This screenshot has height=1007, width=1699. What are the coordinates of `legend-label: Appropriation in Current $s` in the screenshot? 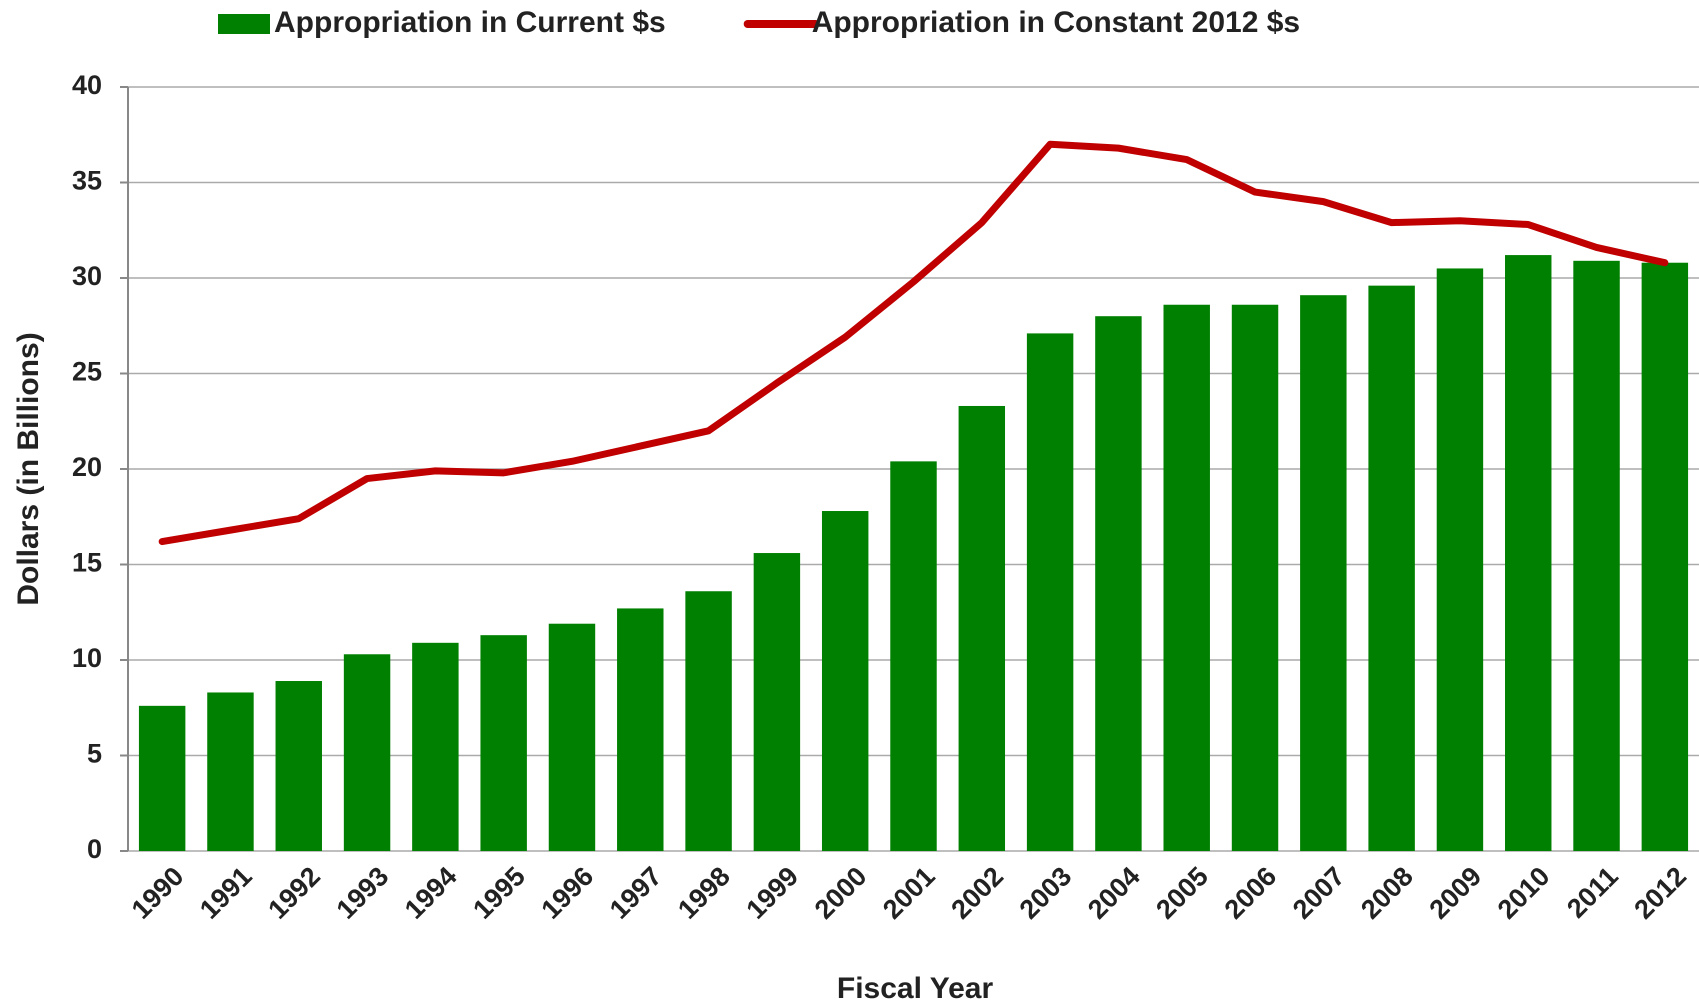 It's located at (470, 22).